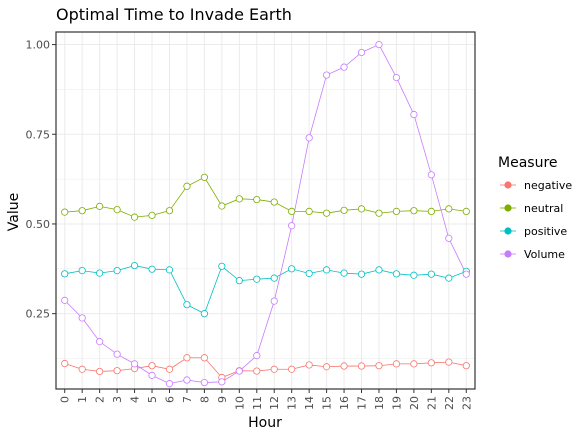 This screenshot has height=434, width=586. I want to click on legend-label: negative, so click(548, 185).